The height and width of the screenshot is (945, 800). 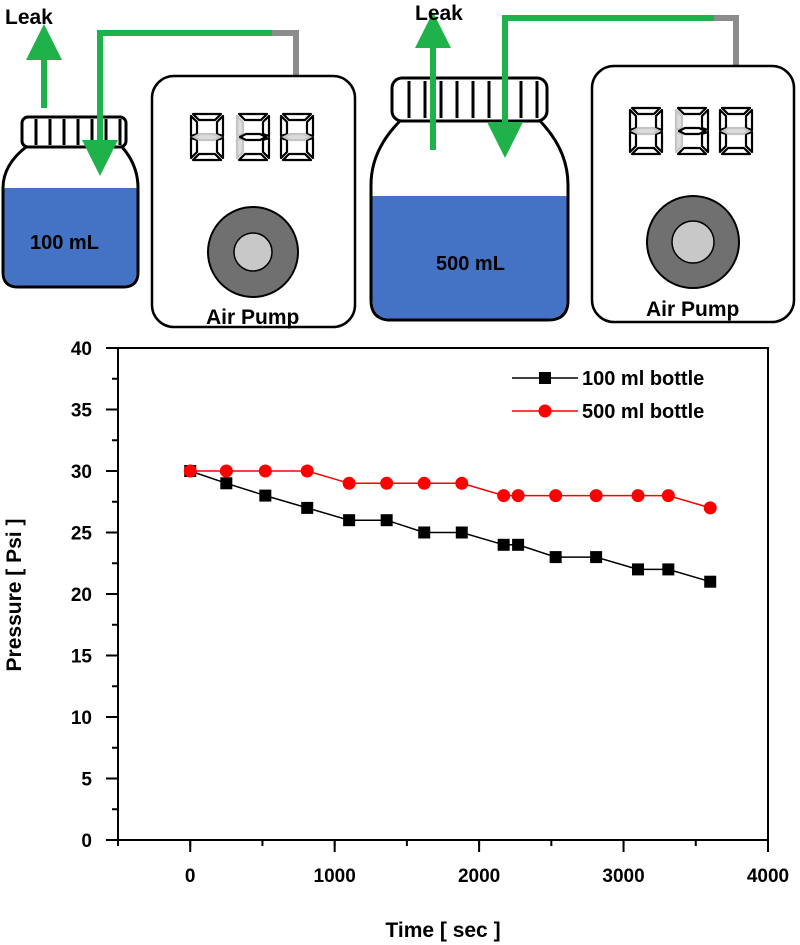 I want to click on bottle-100ml: 100 mL, so click(x=70, y=202).